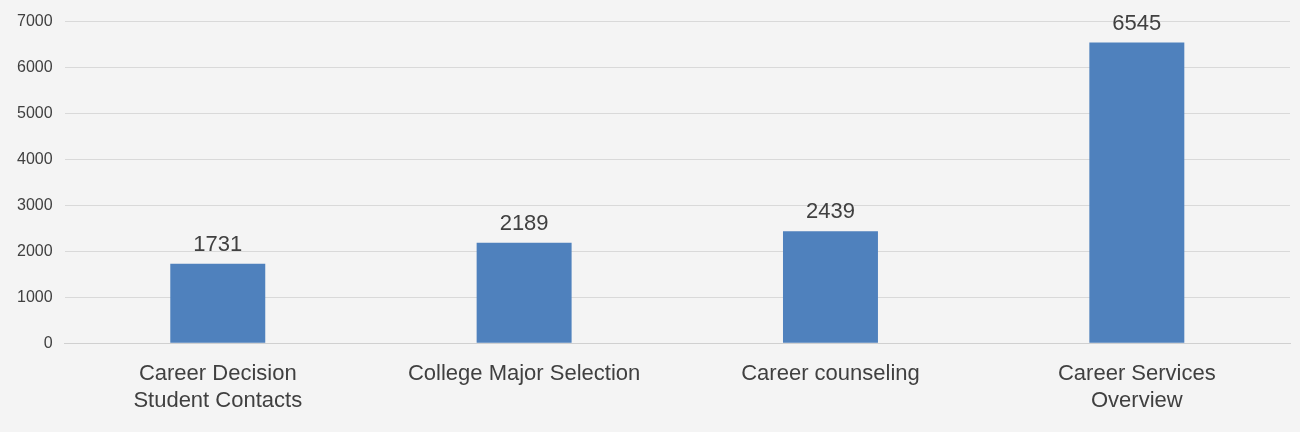 This screenshot has height=432, width=1300. What do you see at coordinates (35, 21) in the screenshot?
I see `y-tick-label: 7000` at bounding box center [35, 21].